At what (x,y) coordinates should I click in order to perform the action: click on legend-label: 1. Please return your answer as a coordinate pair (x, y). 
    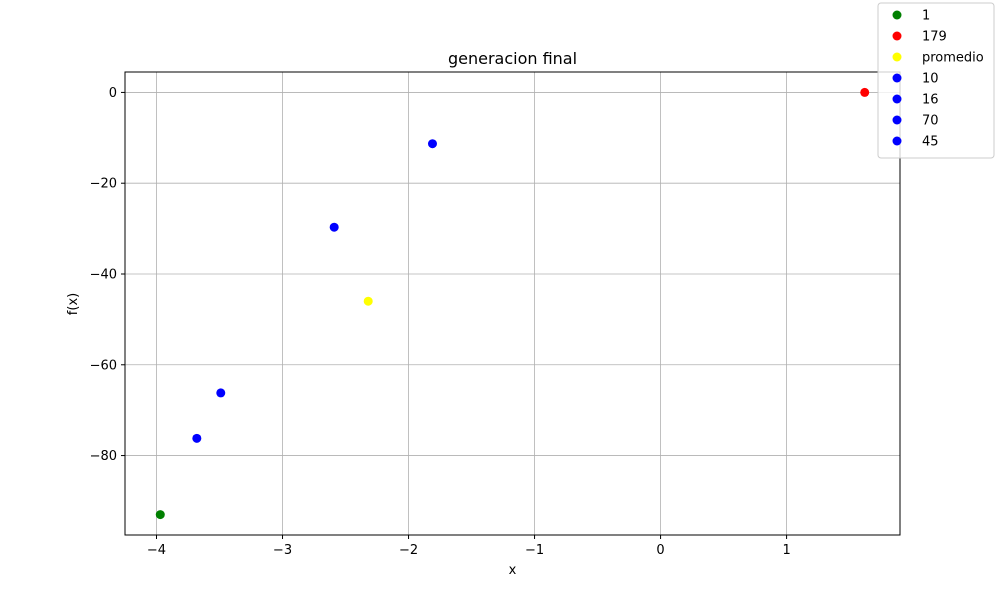
    Looking at the image, I should click on (926, 16).